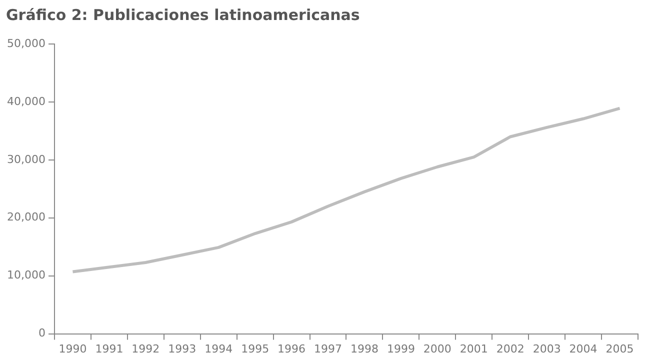  I want to click on x-tick-label: 2003, so click(546, 349).